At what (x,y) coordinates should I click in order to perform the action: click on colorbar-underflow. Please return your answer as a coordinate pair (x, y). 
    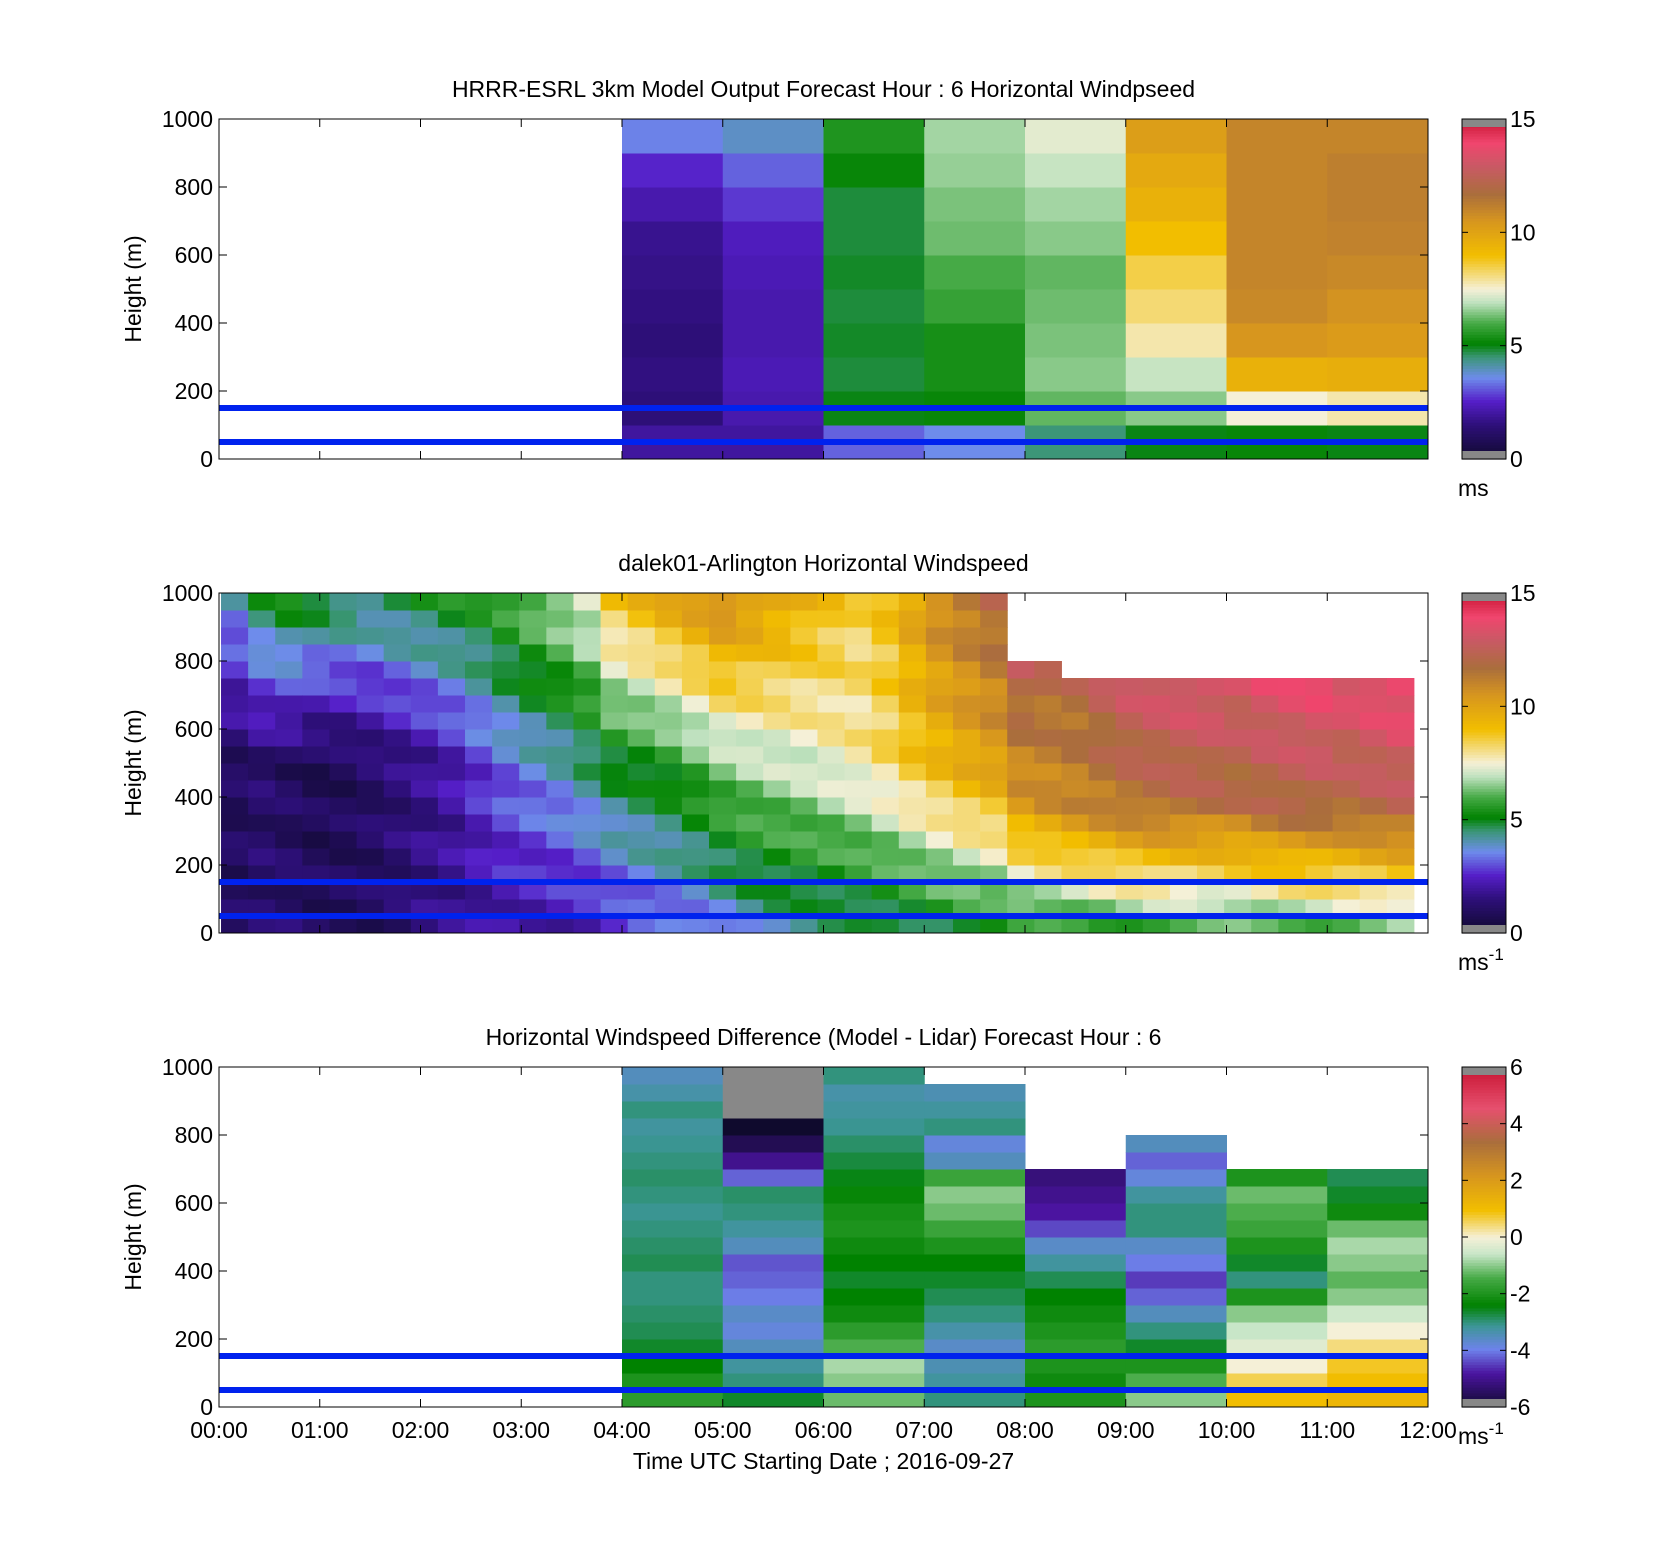
    Looking at the image, I should click on (1484, 1403).